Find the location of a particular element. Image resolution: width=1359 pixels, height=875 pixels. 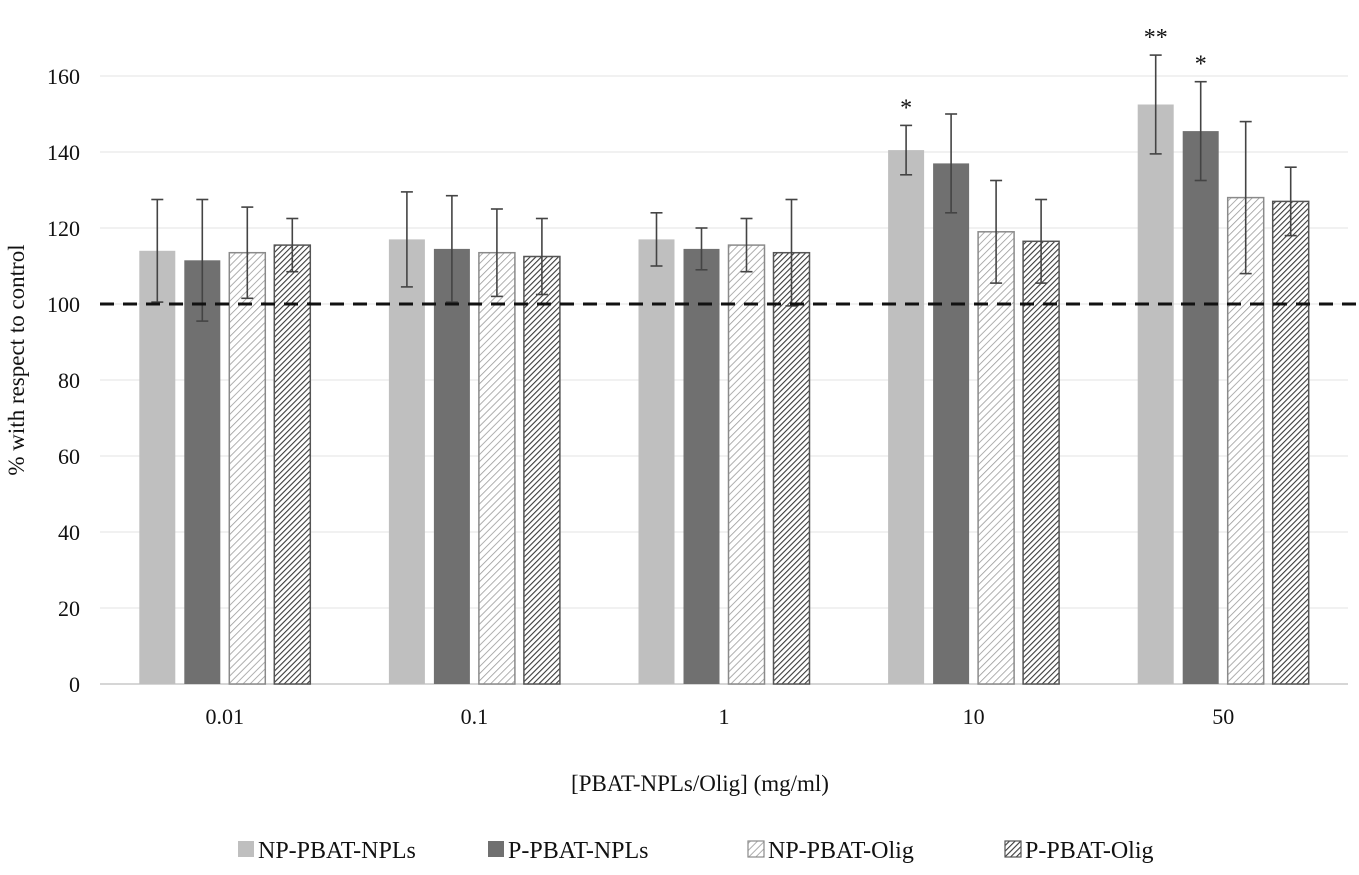

y-tick-label: 0 is located at coordinates (74, 684).